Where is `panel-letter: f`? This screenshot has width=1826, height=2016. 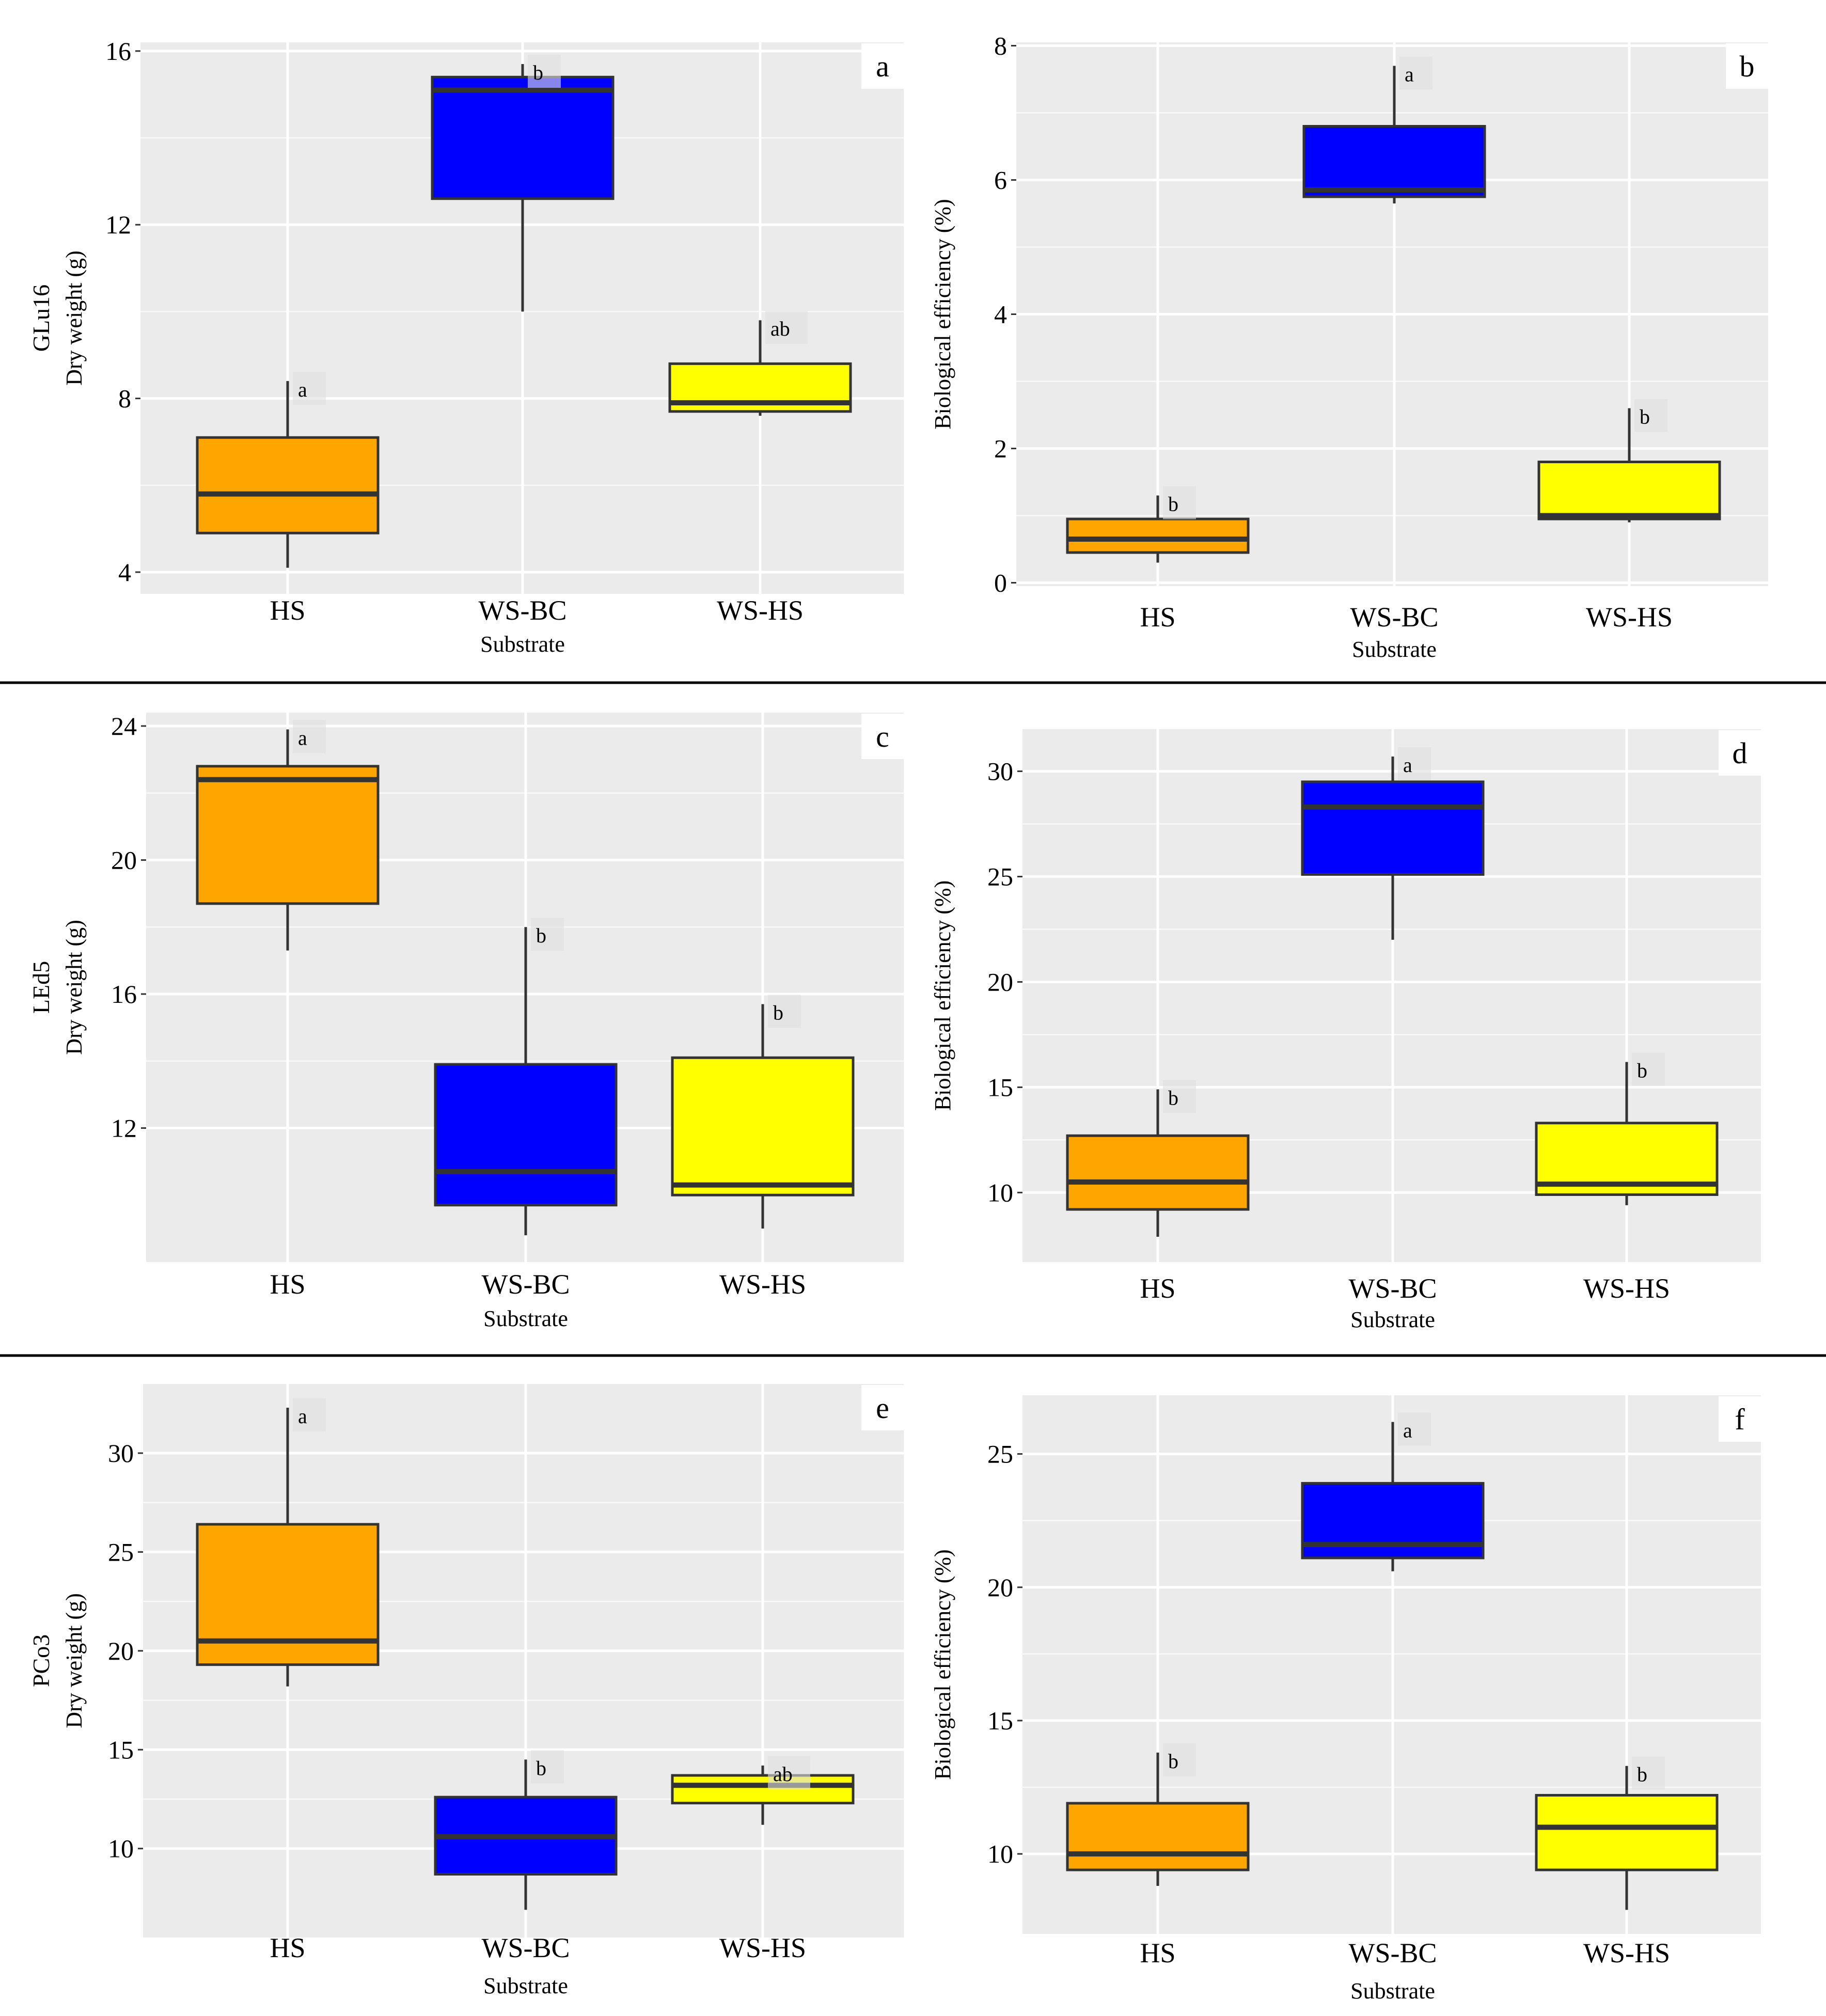
panel-letter: f is located at coordinates (1740, 1419).